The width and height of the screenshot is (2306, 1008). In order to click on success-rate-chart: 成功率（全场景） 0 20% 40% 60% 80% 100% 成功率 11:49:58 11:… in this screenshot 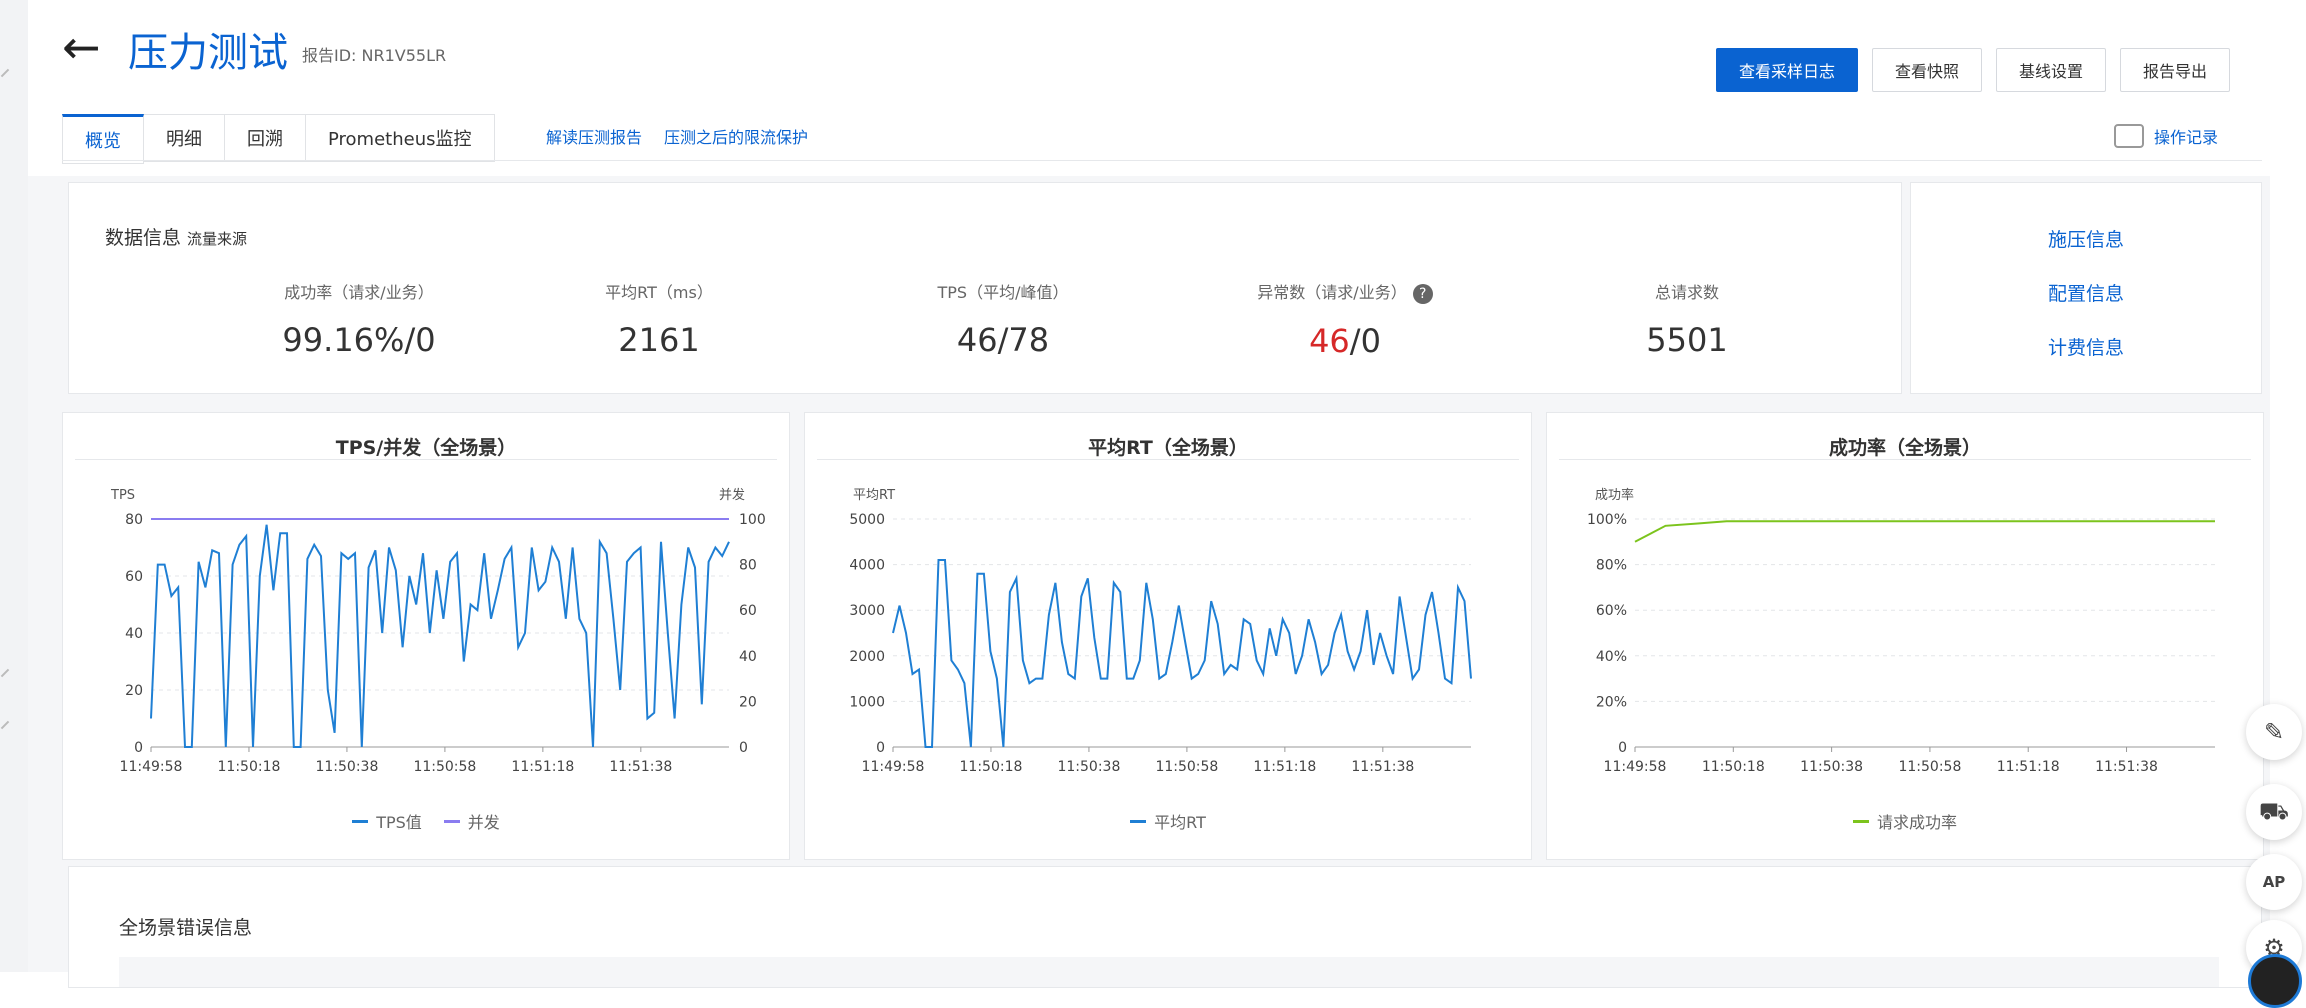, I will do `click(1905, 636)`.